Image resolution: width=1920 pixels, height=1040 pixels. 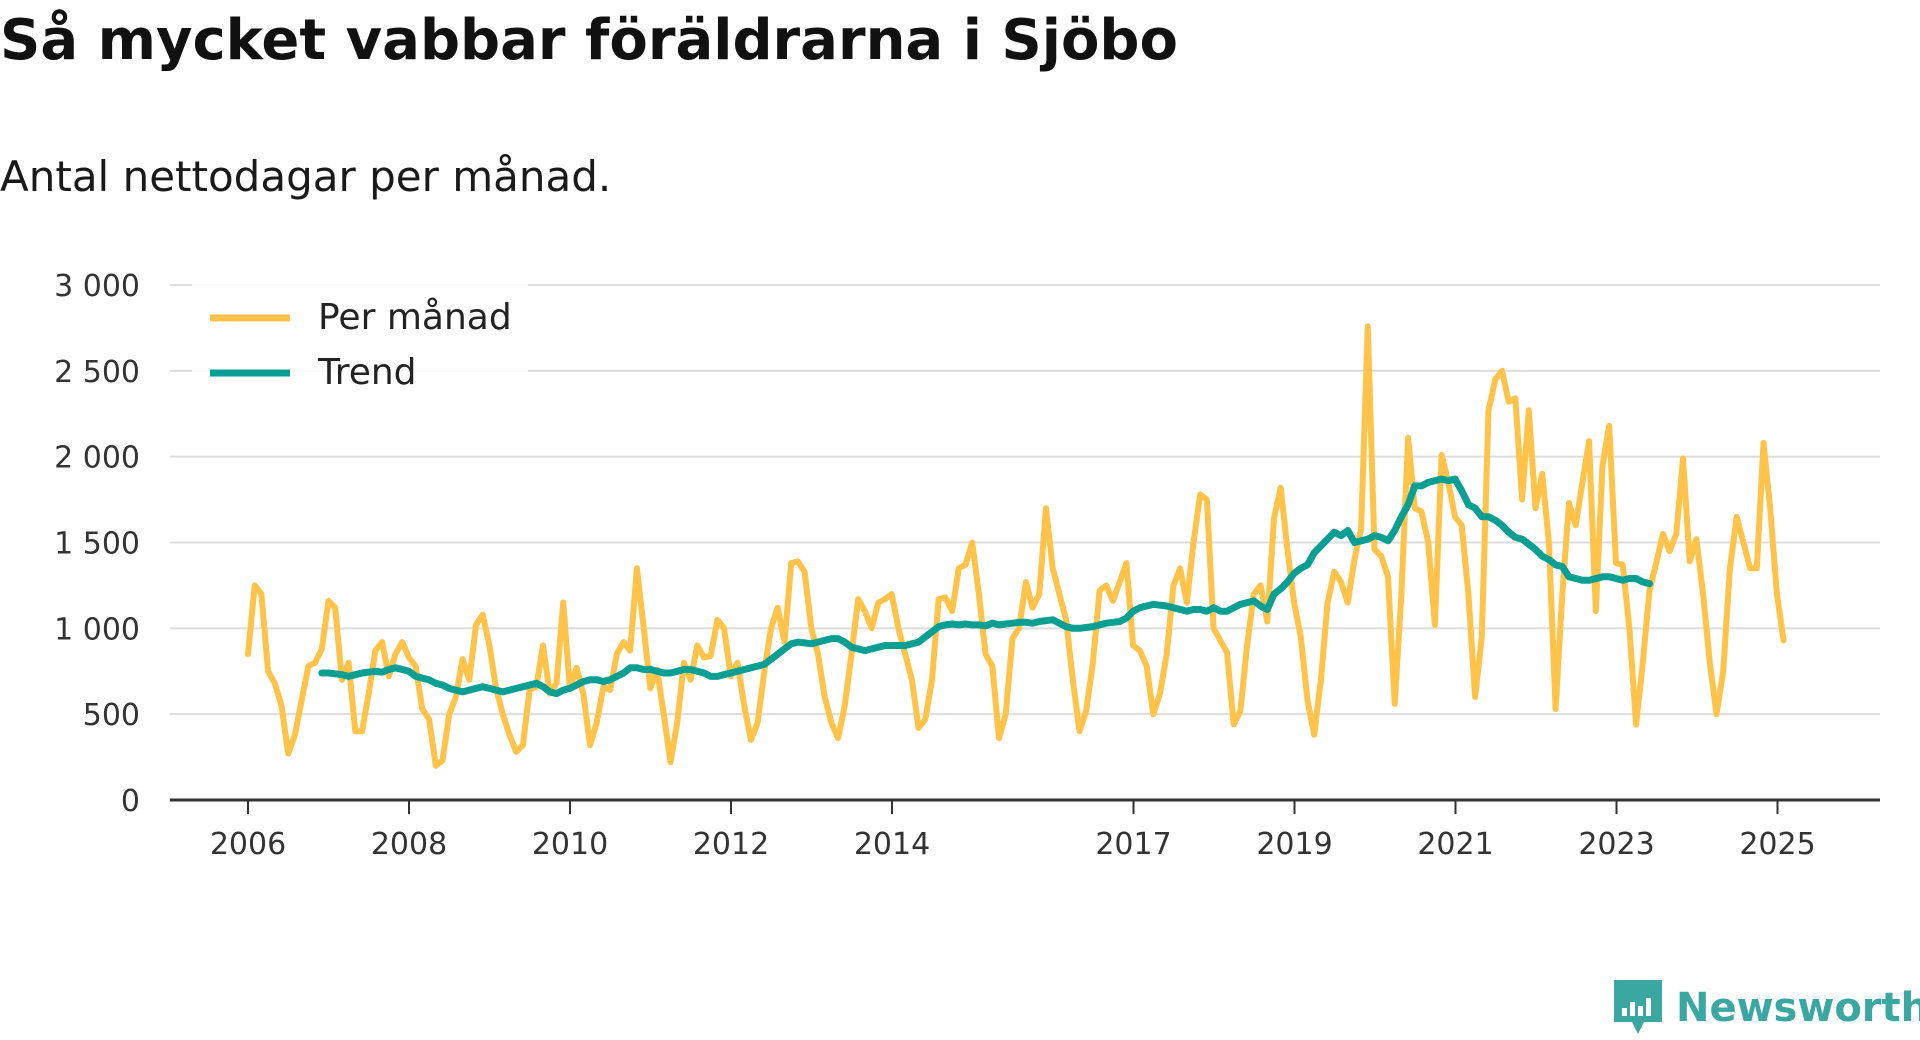 I want to click on brand-name: Newsworthy, so click(x=1798, y=1008).